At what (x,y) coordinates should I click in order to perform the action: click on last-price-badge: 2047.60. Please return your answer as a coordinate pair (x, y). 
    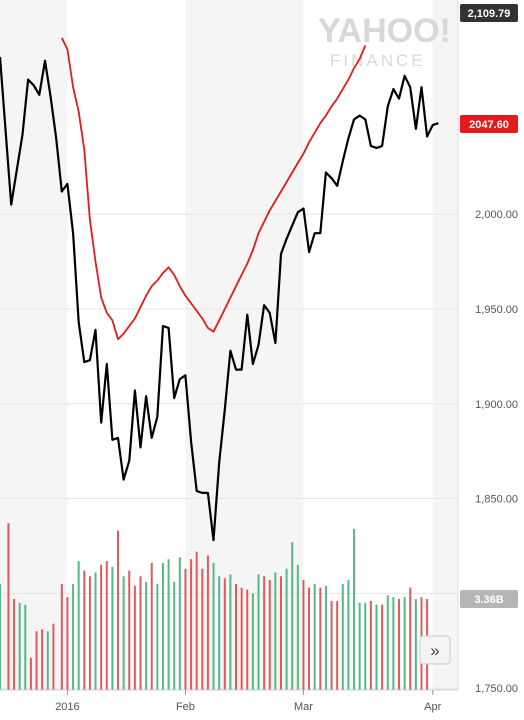
    Looking at the image, I should click on (489, 125).